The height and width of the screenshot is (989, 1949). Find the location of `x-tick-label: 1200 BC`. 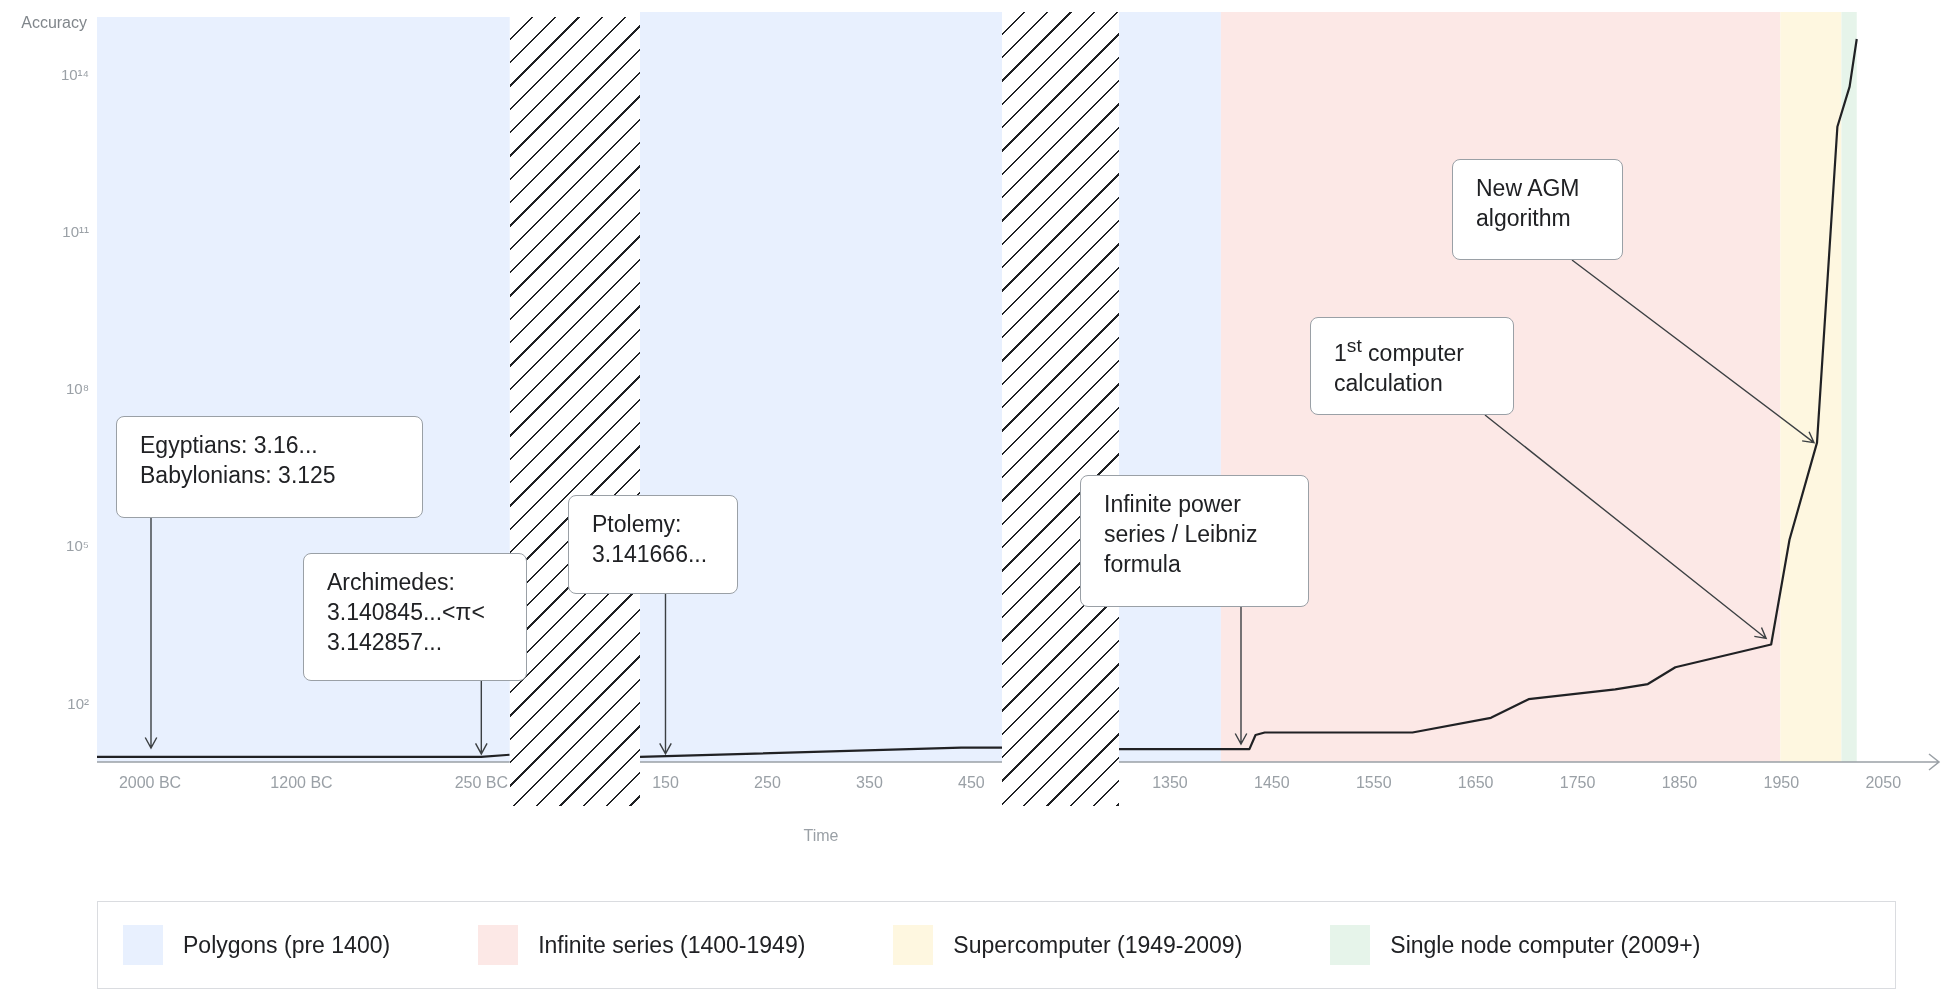

x-tick-label: 1200 BC is located at coordinates (301, 783).